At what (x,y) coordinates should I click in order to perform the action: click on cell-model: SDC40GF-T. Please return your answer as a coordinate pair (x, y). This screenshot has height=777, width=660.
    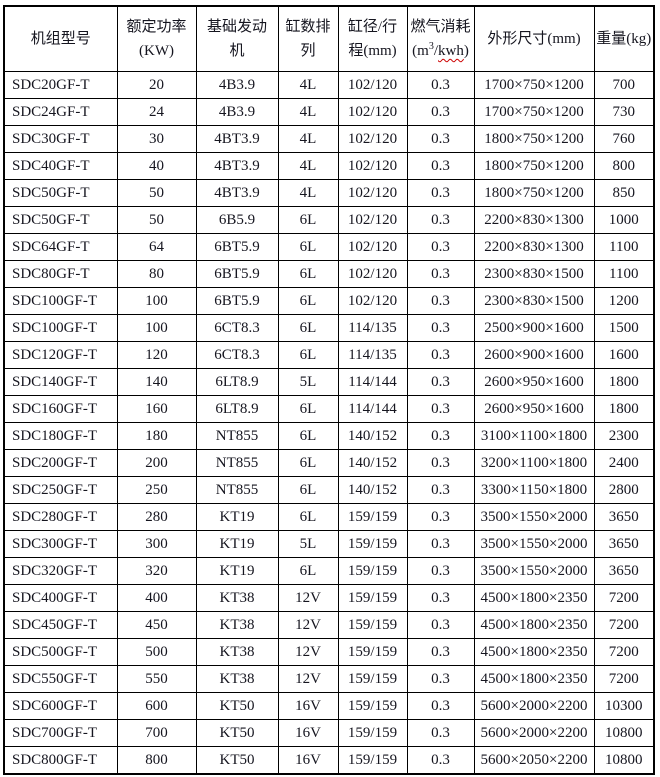
    Looking at the image, I should click on (60, 166).